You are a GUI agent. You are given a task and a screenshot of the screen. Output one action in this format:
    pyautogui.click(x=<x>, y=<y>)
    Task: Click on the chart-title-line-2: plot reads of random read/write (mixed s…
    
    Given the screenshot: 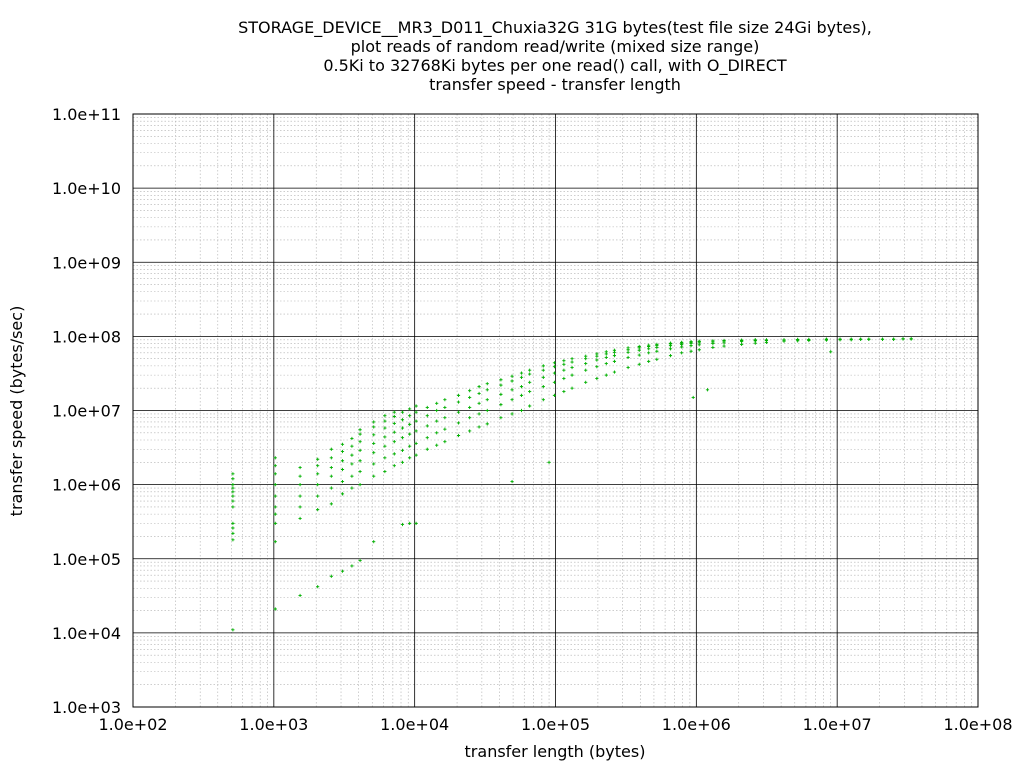 What is the action you would take?
    pyautogui.click(x=555, y=46)
    